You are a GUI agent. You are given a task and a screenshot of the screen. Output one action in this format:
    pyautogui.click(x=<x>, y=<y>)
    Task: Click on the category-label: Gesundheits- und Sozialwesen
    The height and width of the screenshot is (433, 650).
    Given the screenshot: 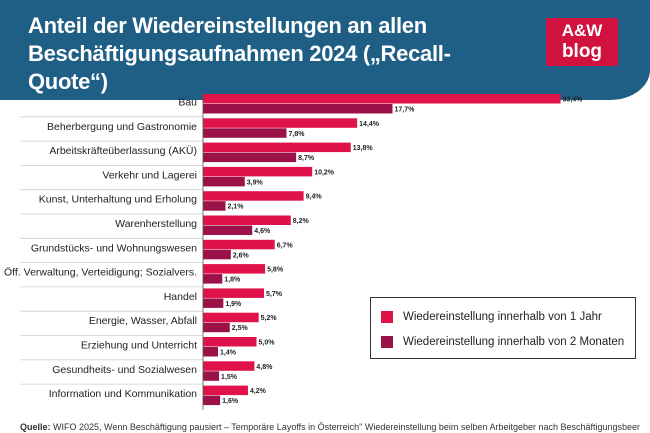 What is the action you would take?
    pyautogui.click(x=124, y=370)
    